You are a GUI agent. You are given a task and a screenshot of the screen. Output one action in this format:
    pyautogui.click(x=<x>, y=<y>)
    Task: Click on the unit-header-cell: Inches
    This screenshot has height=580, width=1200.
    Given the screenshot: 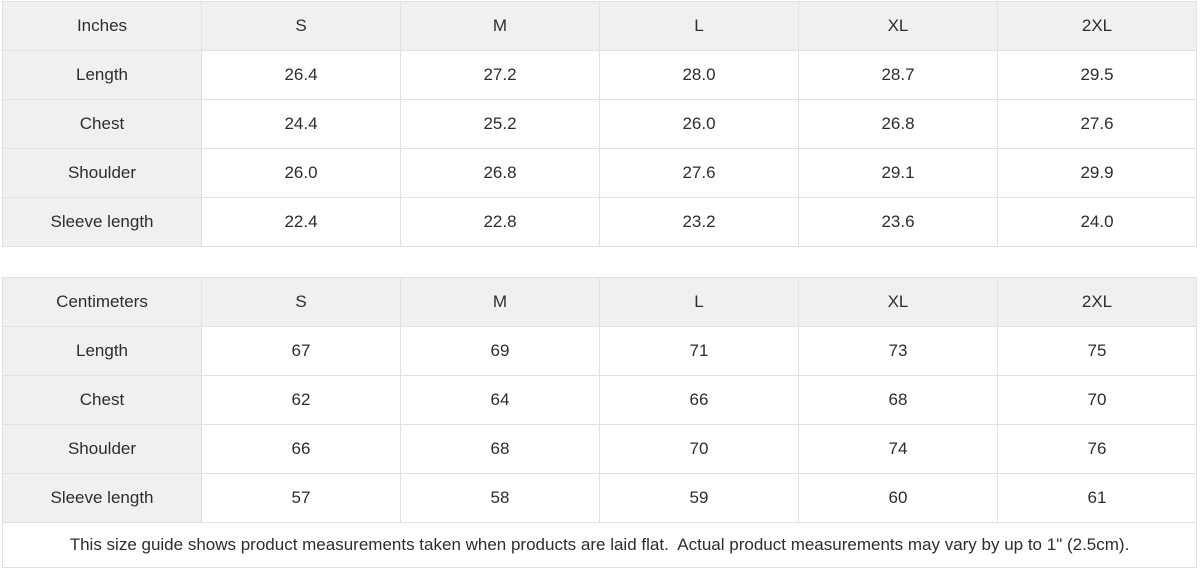 What is the action you would take?
    pyautogui.click(x=102, y=26)
    